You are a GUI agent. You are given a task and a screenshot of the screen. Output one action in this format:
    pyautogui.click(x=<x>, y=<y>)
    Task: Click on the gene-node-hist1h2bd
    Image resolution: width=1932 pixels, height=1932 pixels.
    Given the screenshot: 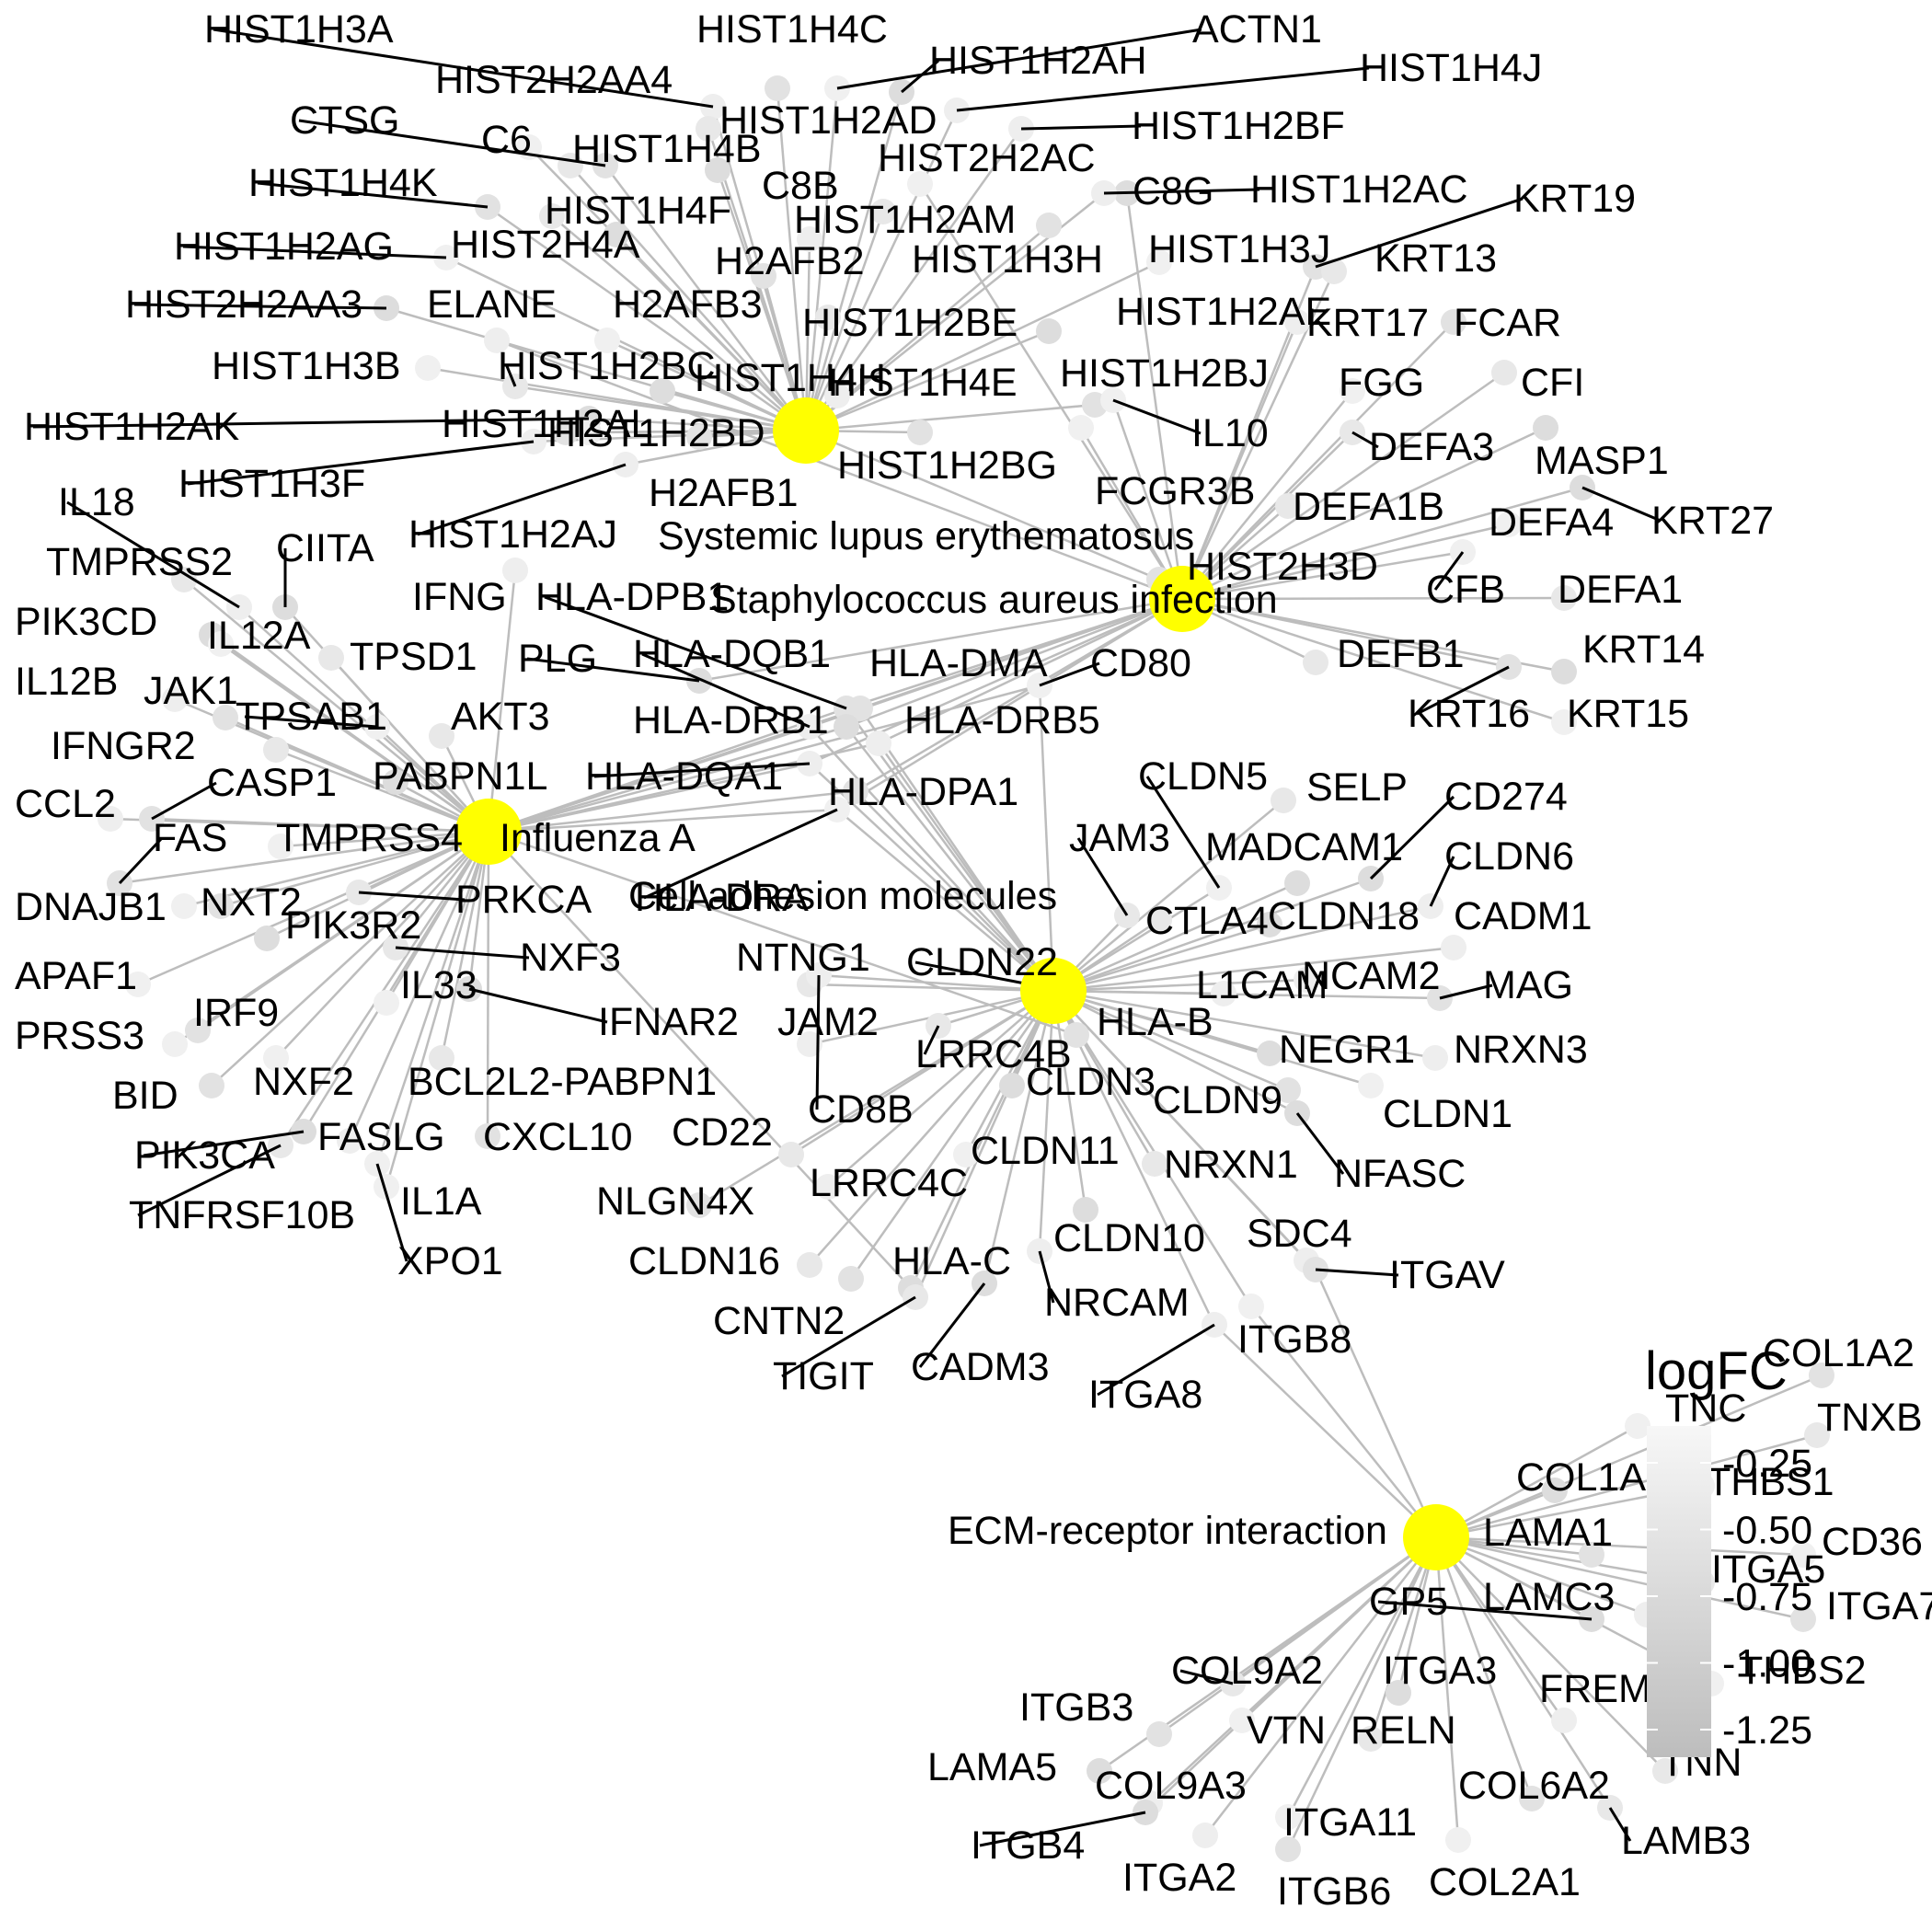 What is the action you would take?
    pyautogui.click(x=566, y=432)
    